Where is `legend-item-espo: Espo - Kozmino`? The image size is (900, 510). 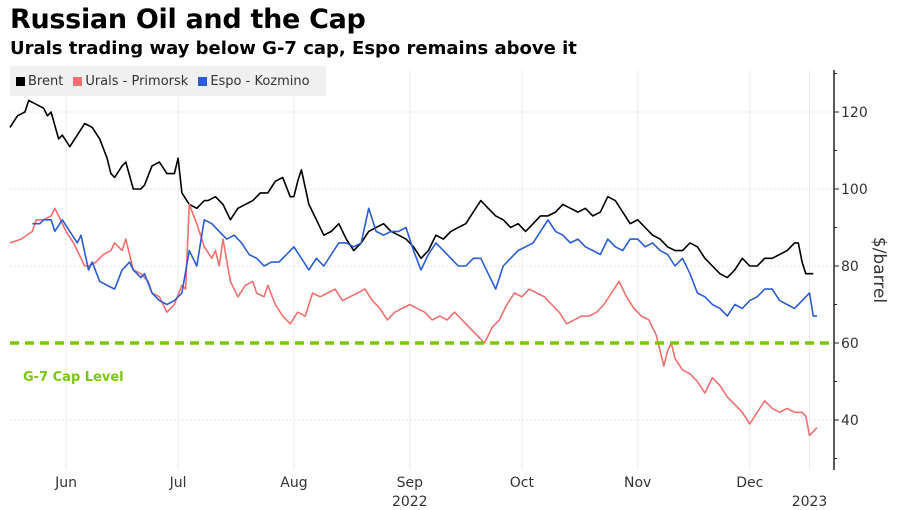
legend-item-espo: Espo - Kozmino is located at coordinates (254, 81).